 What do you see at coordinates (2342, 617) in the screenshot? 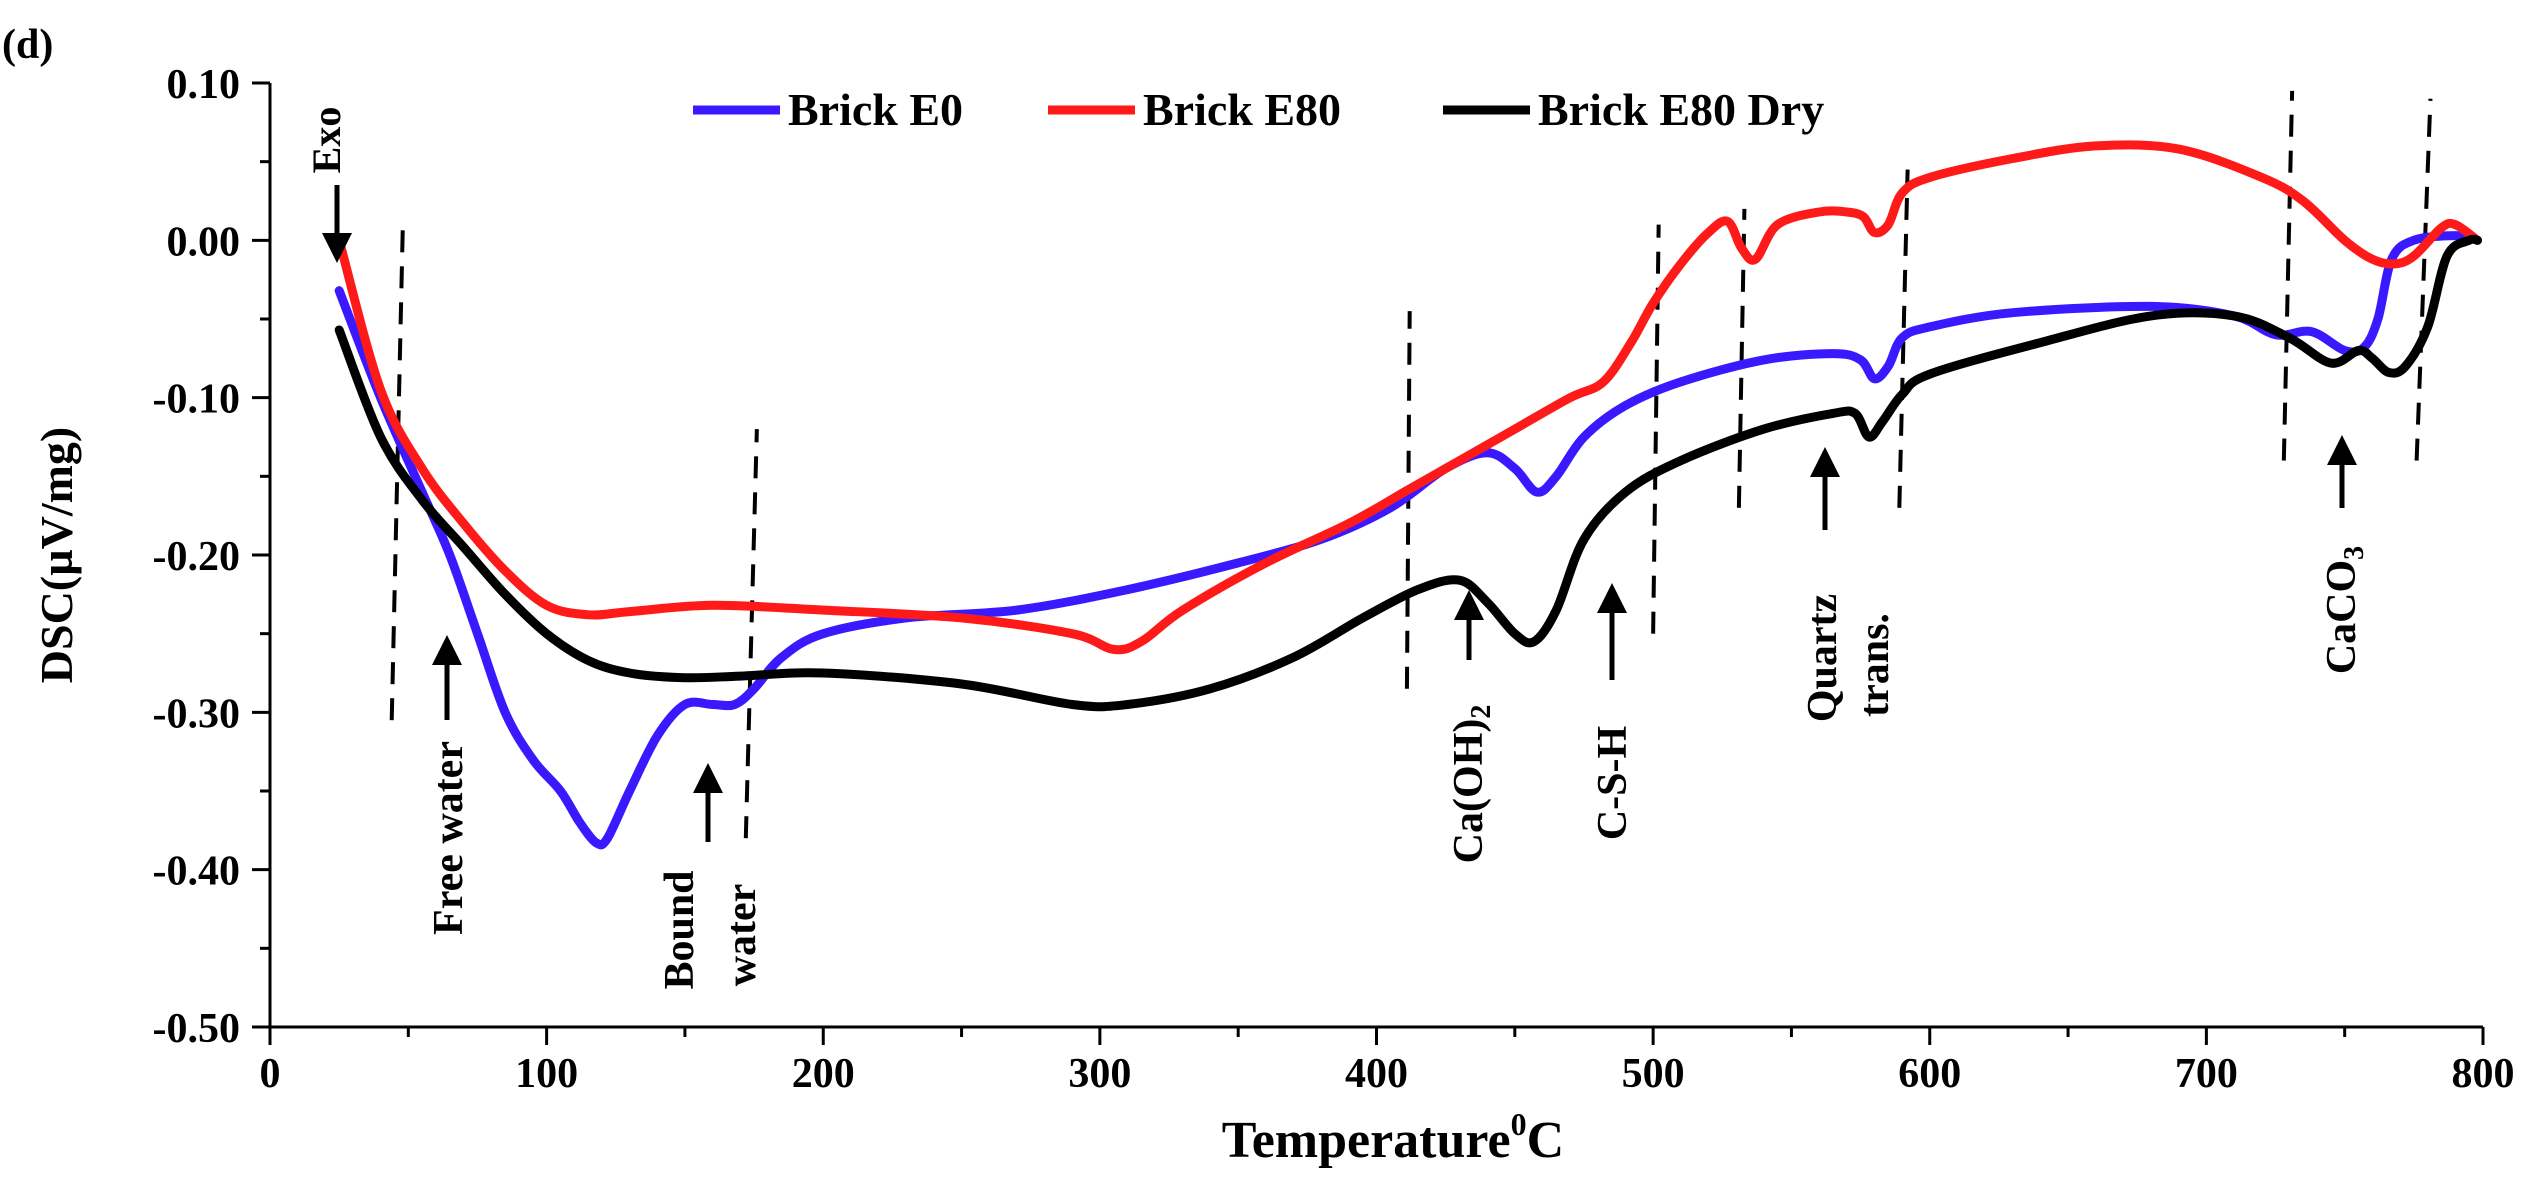
I see `annotation-caco3-text: CaCO` at bounding box center [2342, 617].